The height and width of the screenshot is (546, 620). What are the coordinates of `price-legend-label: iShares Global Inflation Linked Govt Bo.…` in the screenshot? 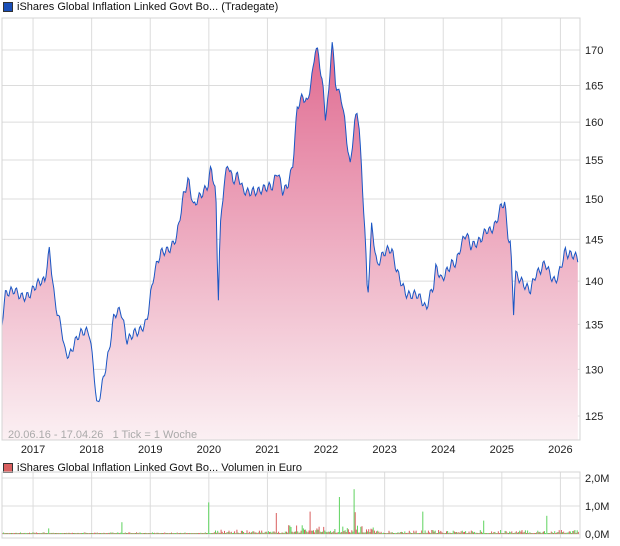 It's located at (148, 7).